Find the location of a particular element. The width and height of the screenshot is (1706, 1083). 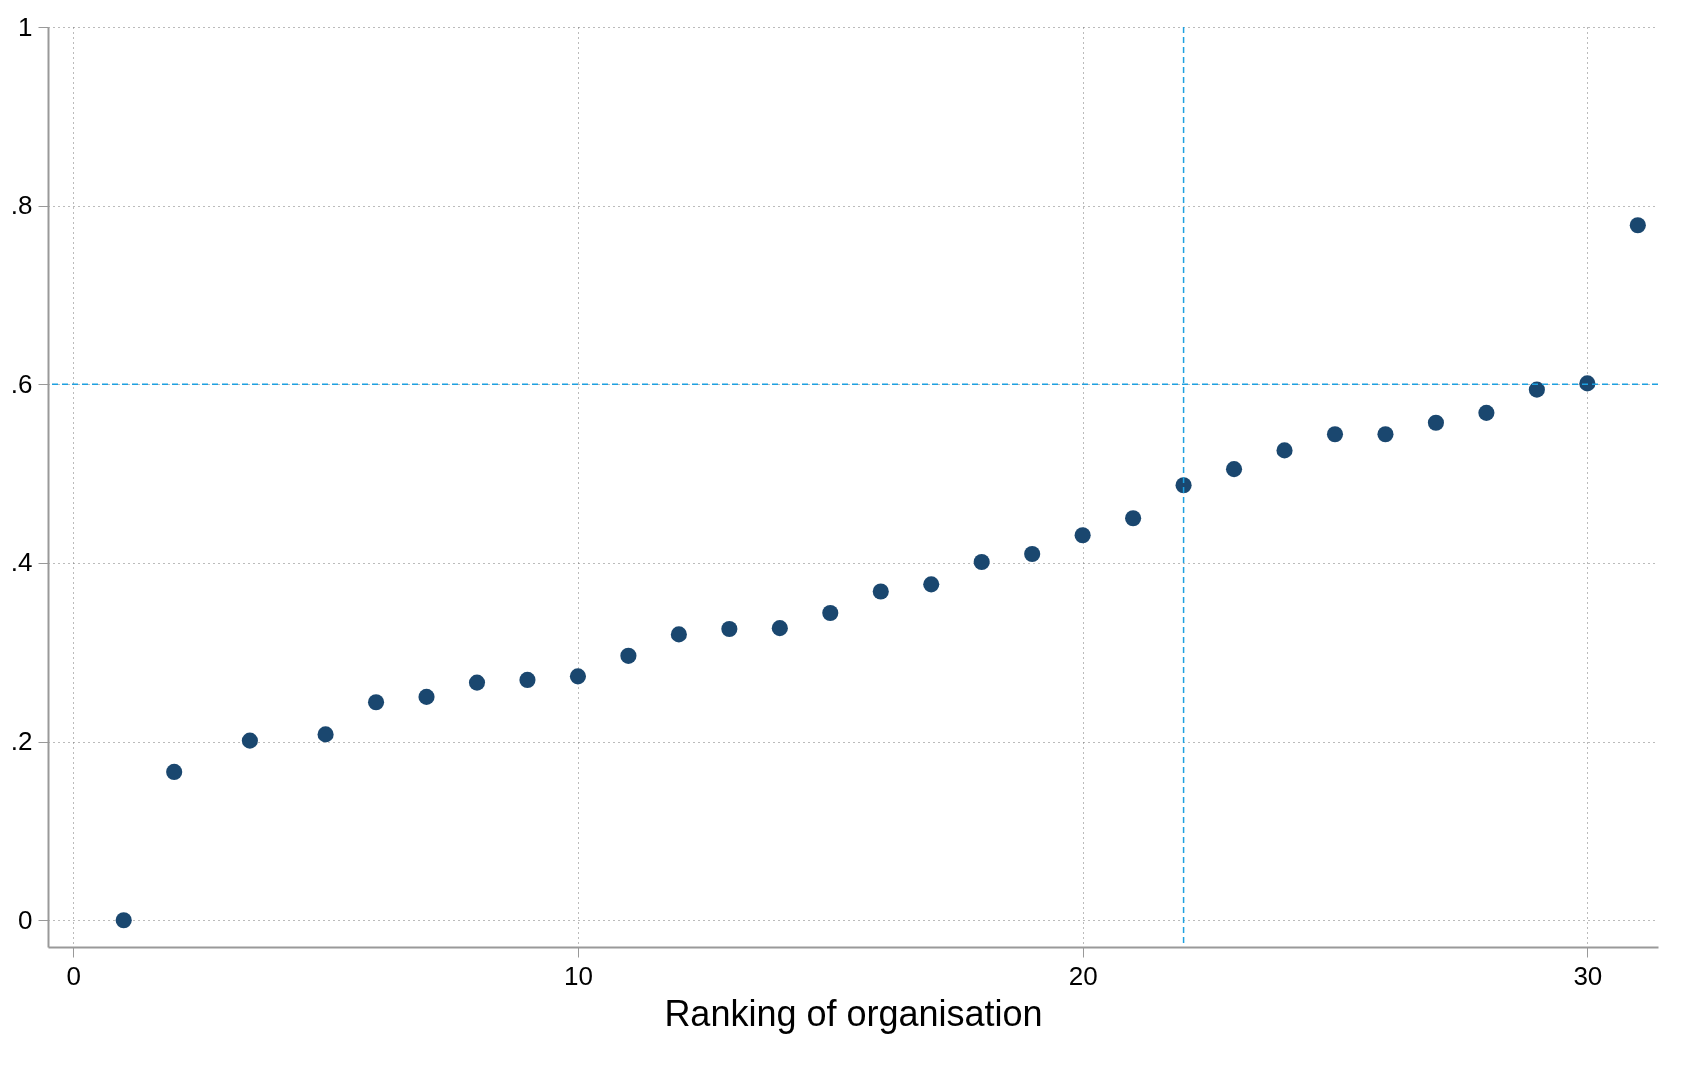

x-tick-label: 20 is located at coordinates (1083, 975).